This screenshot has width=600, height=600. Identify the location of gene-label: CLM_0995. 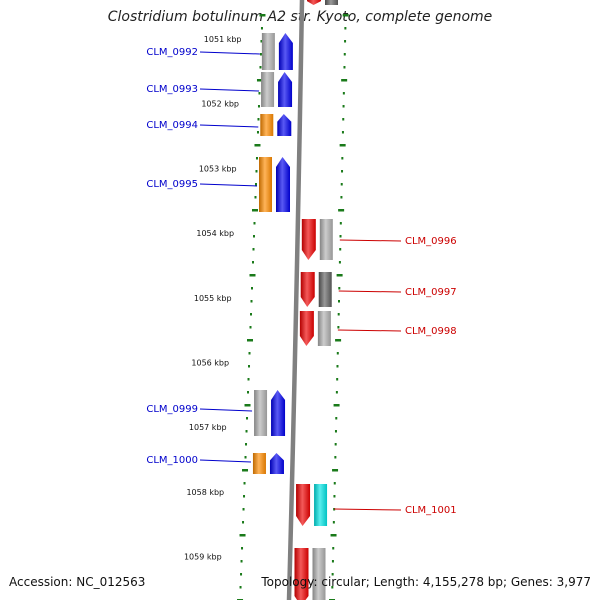
(172, 184).